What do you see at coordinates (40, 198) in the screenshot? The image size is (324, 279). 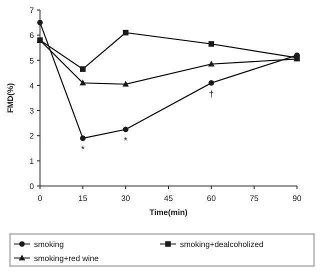 I see `x-tick-label: 0` at bounding box center [40, 198].